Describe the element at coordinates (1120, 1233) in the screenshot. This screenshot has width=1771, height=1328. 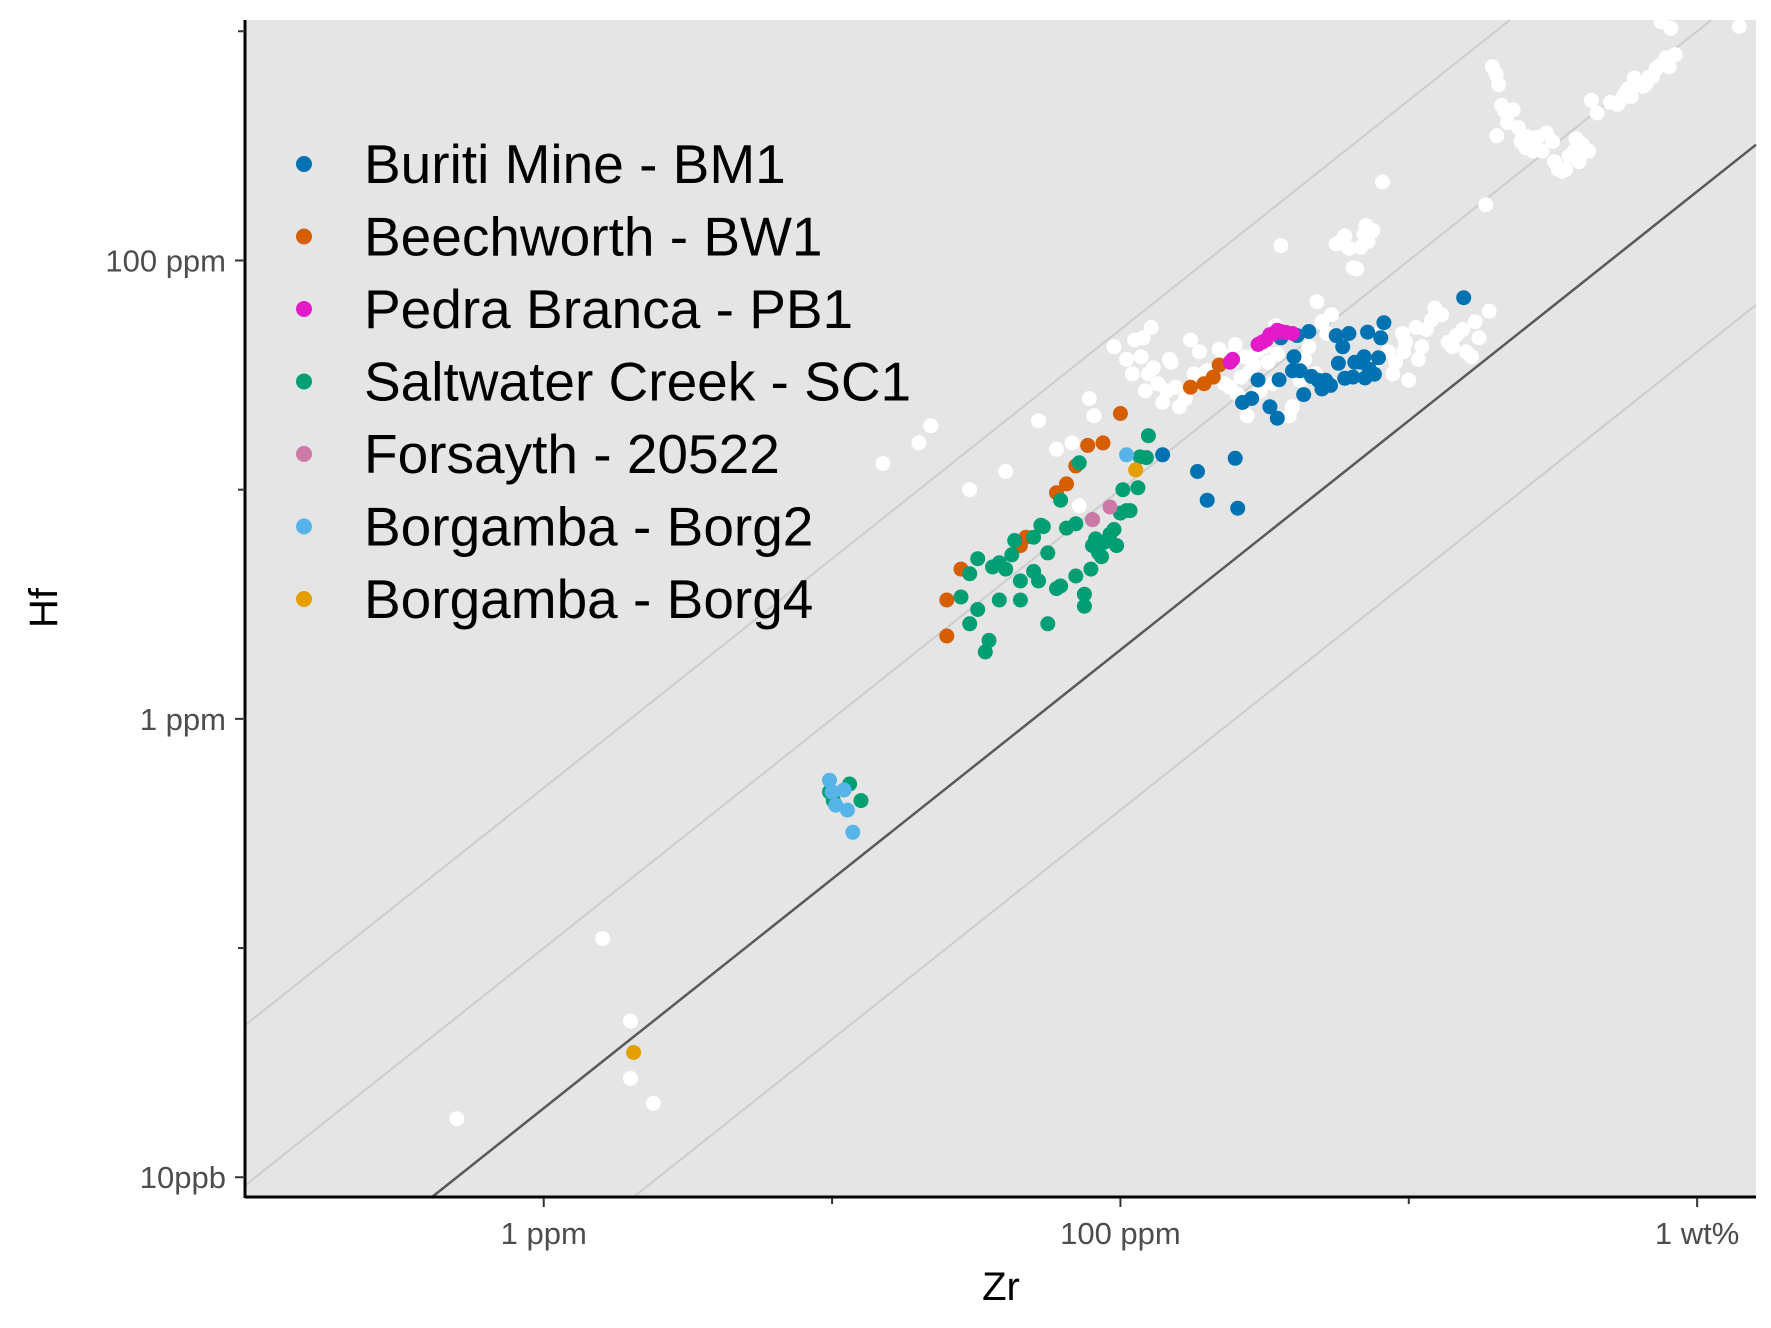
I see `x-tick-label: 100 ppm` at that location.